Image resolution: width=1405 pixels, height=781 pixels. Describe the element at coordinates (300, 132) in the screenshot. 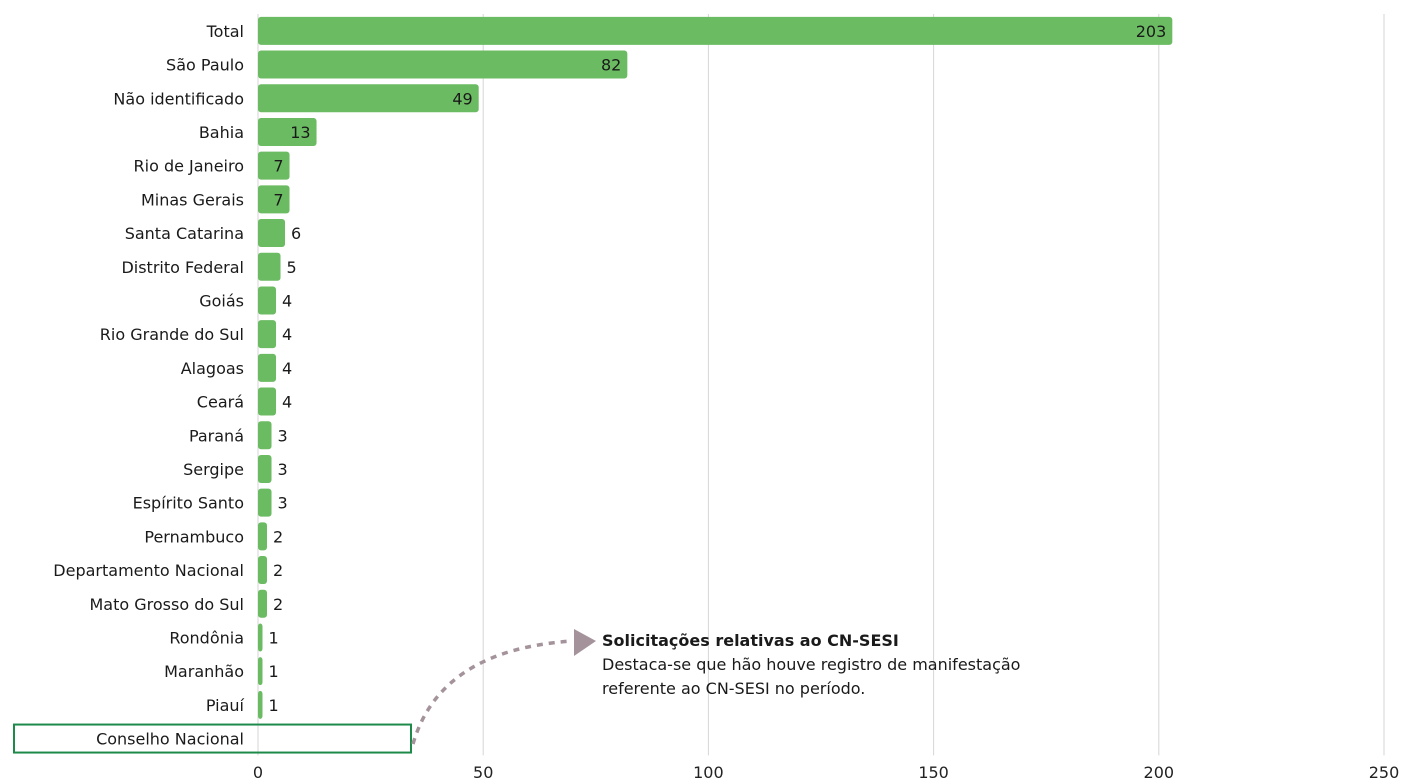

I see `value-label: 13` at that location.